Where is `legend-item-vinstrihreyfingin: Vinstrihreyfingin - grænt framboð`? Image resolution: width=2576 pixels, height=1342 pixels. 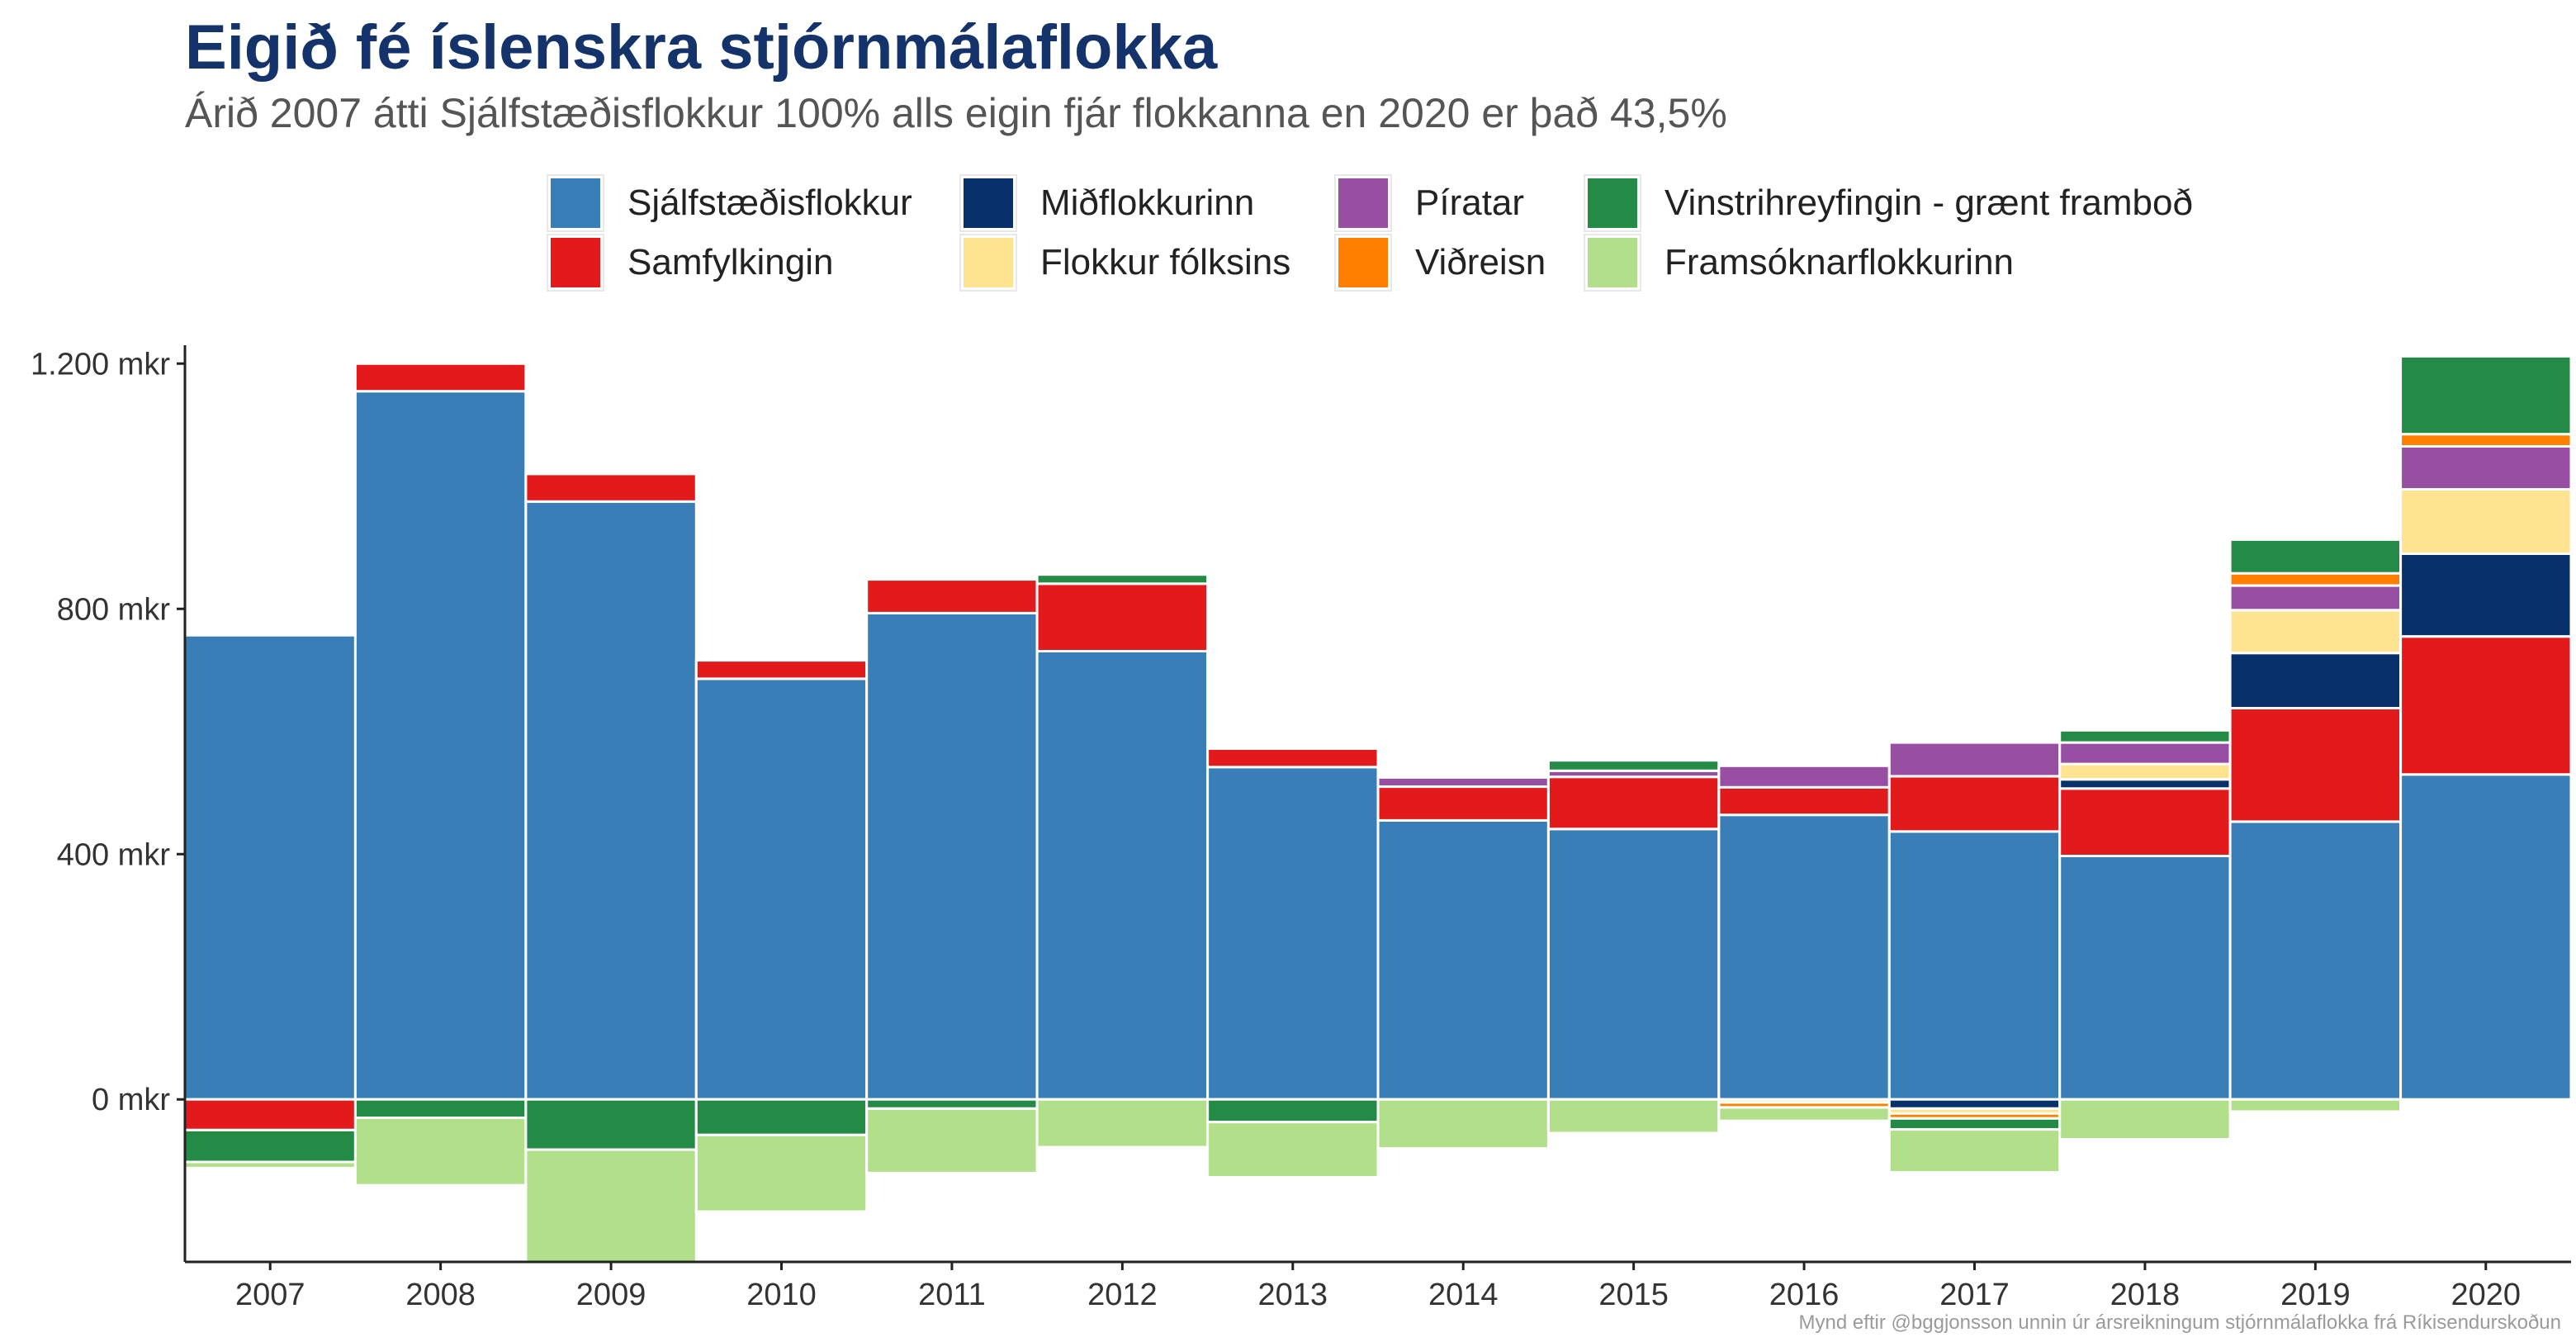
legend-item-vinstrihreyfingin: Vinstrihreyfingin - grænt framboð is located at coordinates (1888, 203).